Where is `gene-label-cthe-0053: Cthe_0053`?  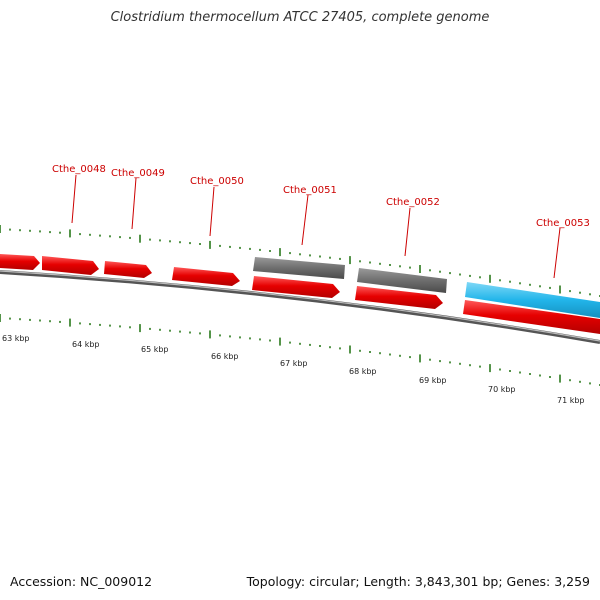
gene-label-cthe-0053: Cthe_0053 is located at coordinates (563, 223).